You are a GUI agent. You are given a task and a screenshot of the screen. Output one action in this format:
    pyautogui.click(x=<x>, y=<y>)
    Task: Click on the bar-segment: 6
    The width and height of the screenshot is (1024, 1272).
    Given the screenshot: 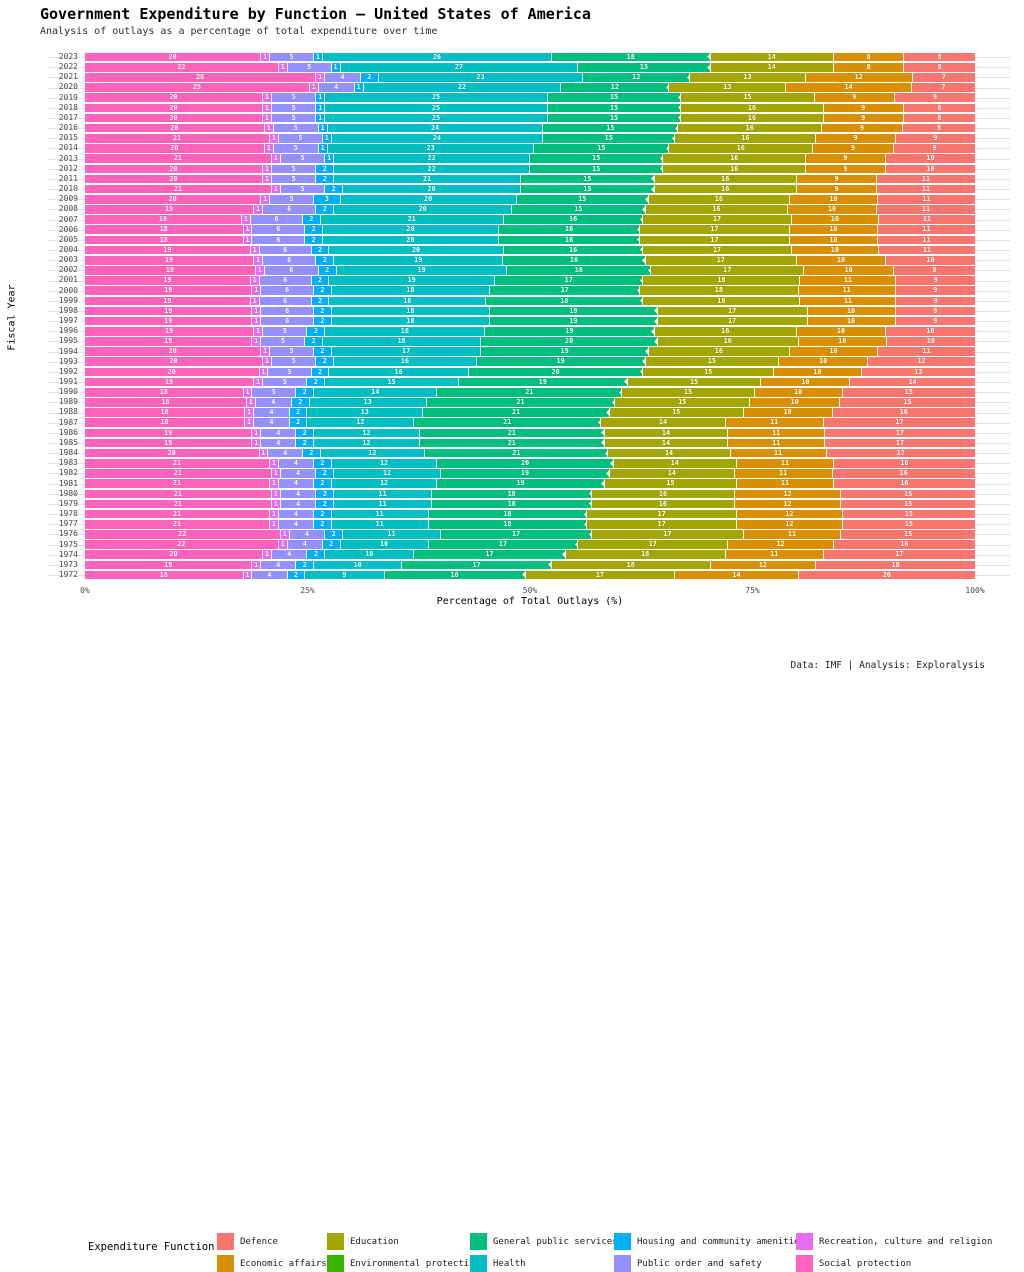 What is the action you would take?
    pyautogui.click(x=285, y=301)
    